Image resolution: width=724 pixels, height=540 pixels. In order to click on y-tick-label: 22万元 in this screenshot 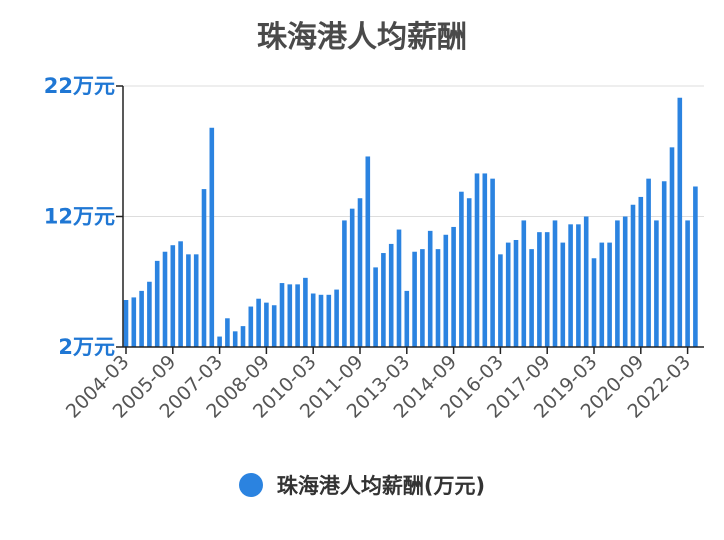, I will do `click(79, 86)`.